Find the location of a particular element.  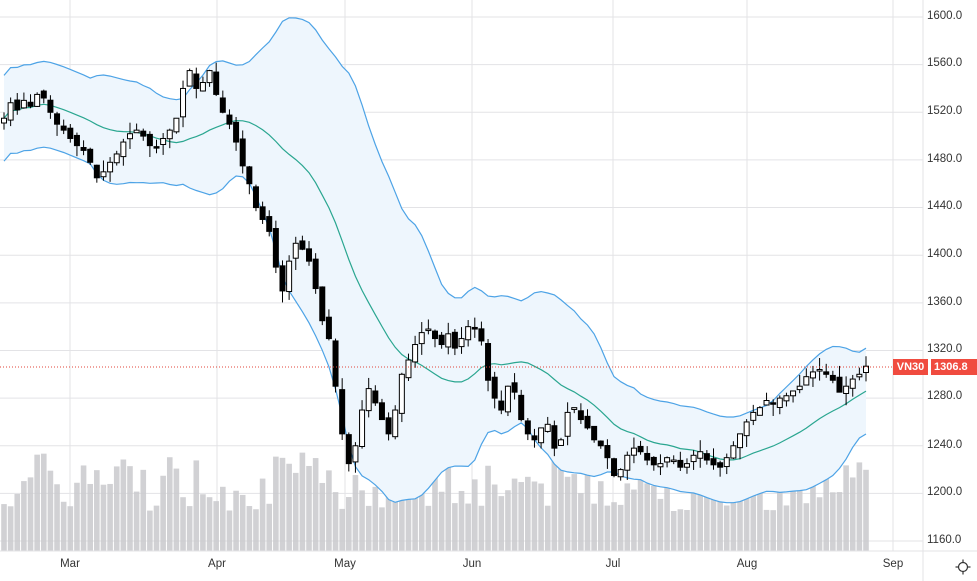

x-tick-label: May is located at coordinates (345, 564).